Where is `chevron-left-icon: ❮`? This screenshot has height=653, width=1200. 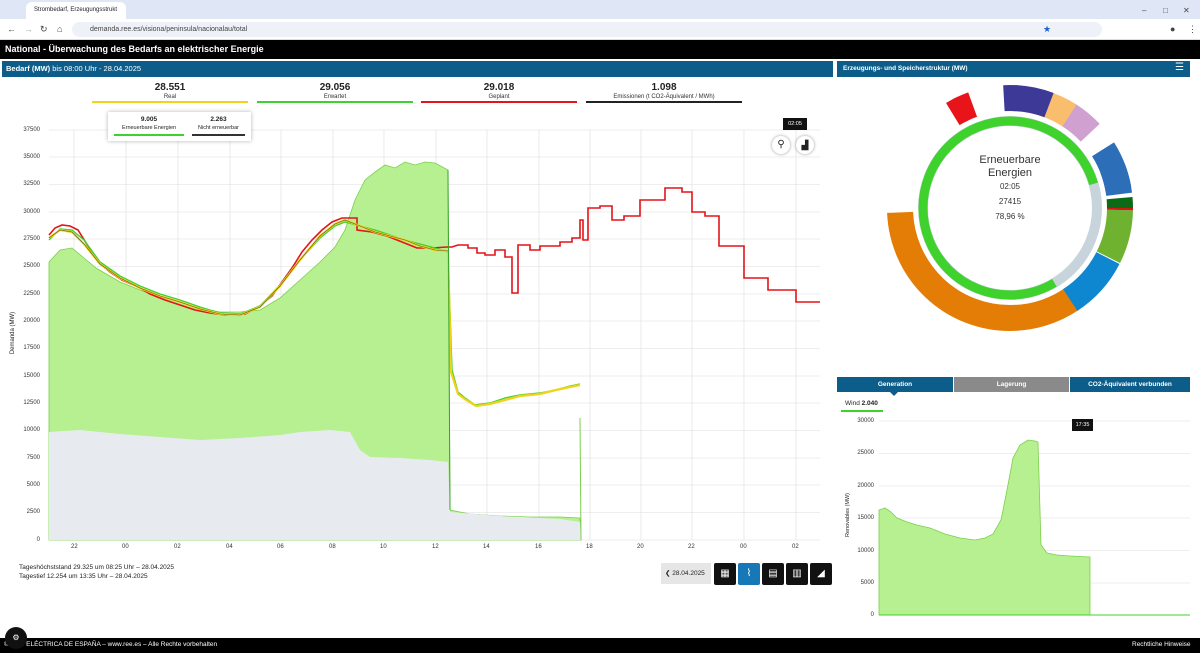
chevron-left-icon: ❮ is located at coordinates (668, 573).